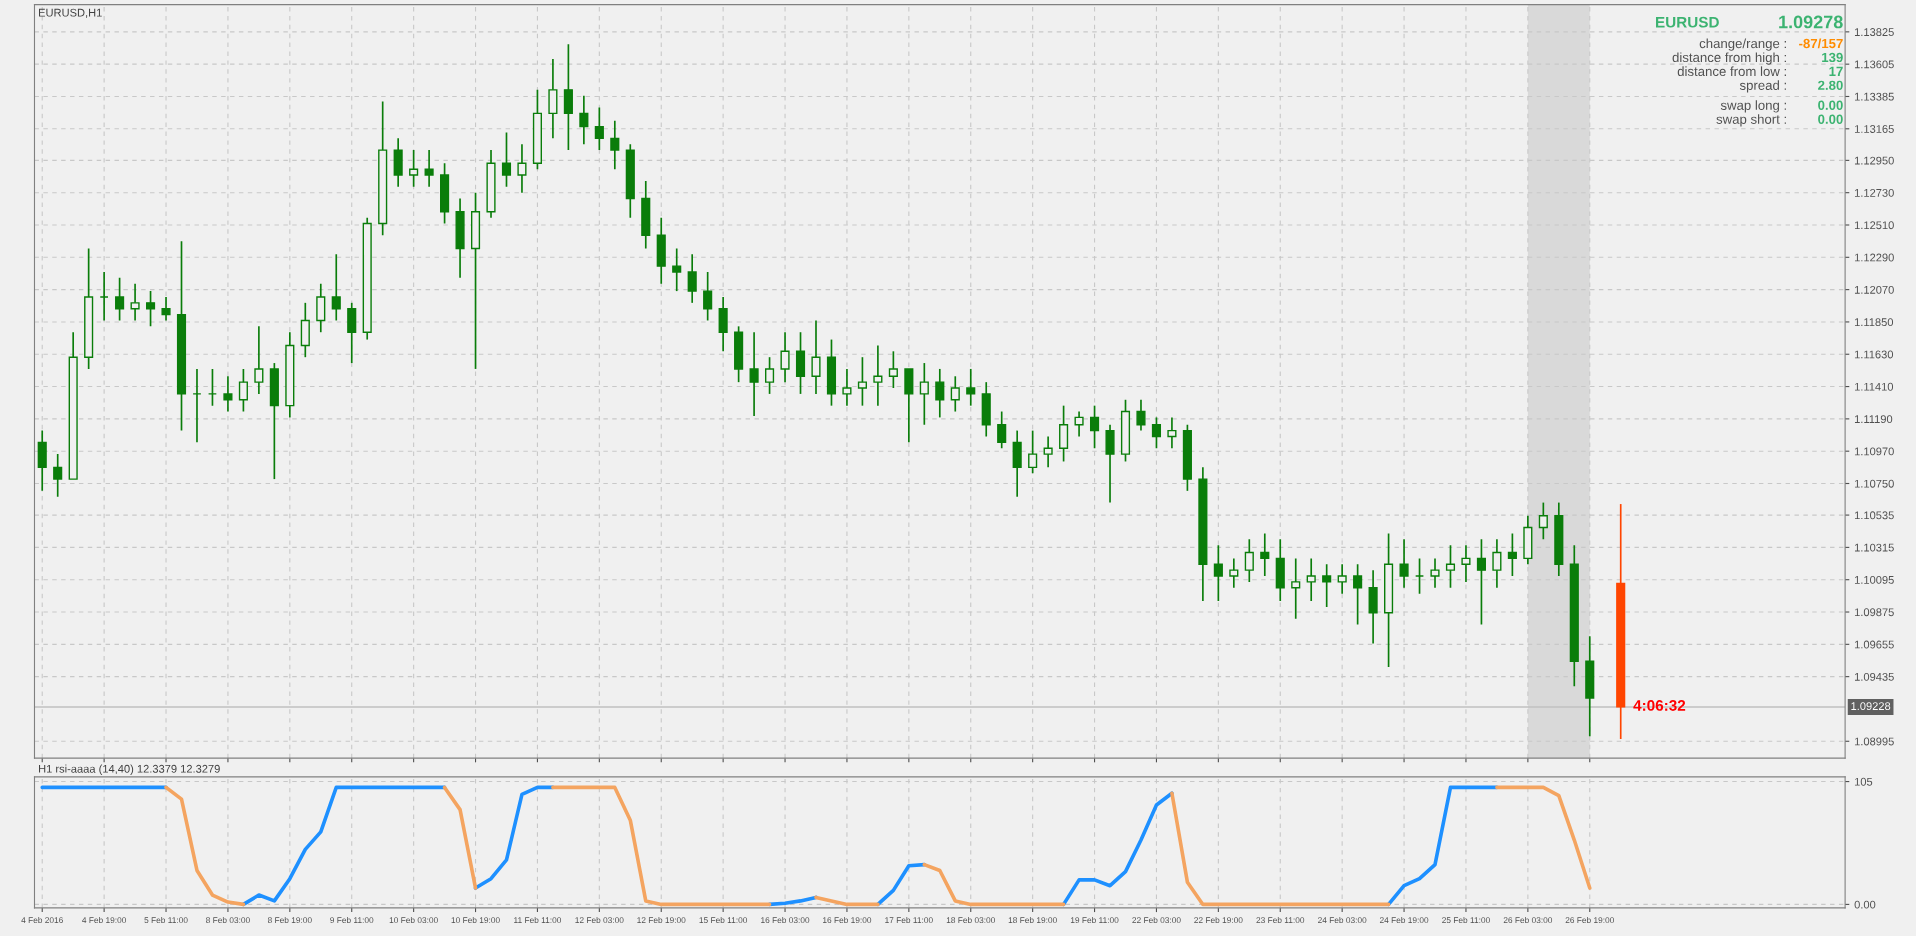 Image resolution: width=1916 pixels, height=936 pixels. What do you see at coordinates (1218, 920) in the screenshot?
I see `x-tick-label: 22 Feb 19:00` at bounding box center [1218, 920].